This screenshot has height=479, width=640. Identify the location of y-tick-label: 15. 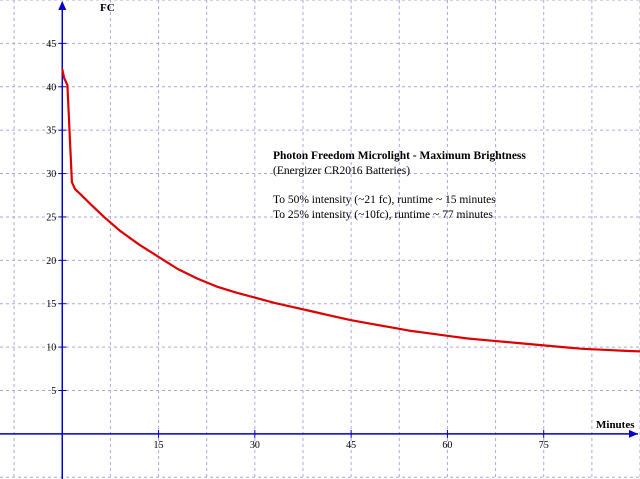
(51, 304).